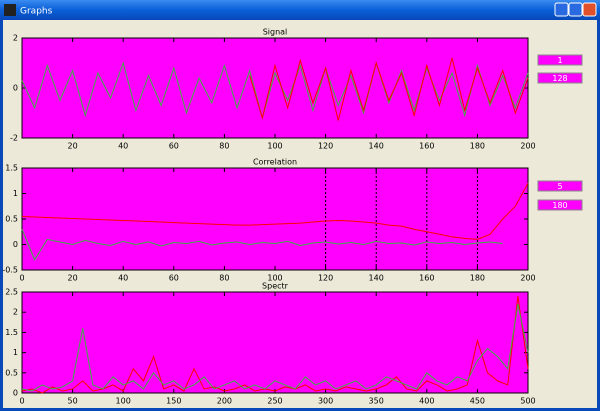 The image size is (600, 411). What do you see at coordinates (561, 9) in the screenshot?
I see `minimize-button` at bounding box center [561, 9].